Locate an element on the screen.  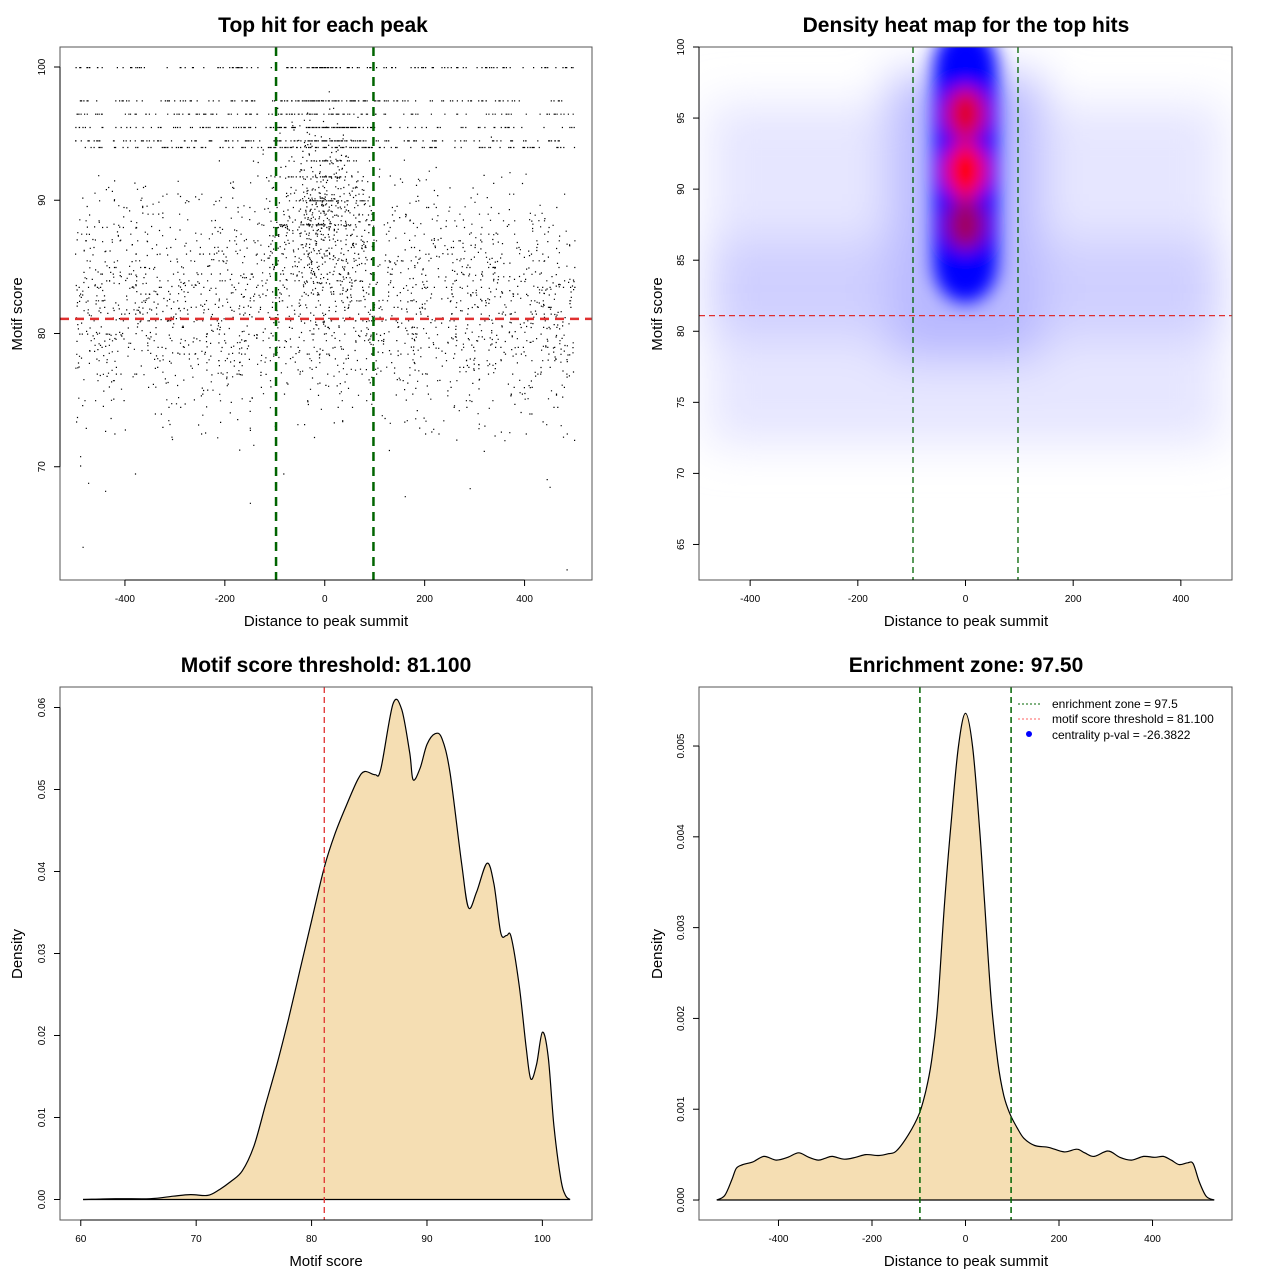
y-tick-label: 0.004 is located at coordinates (681, 836).